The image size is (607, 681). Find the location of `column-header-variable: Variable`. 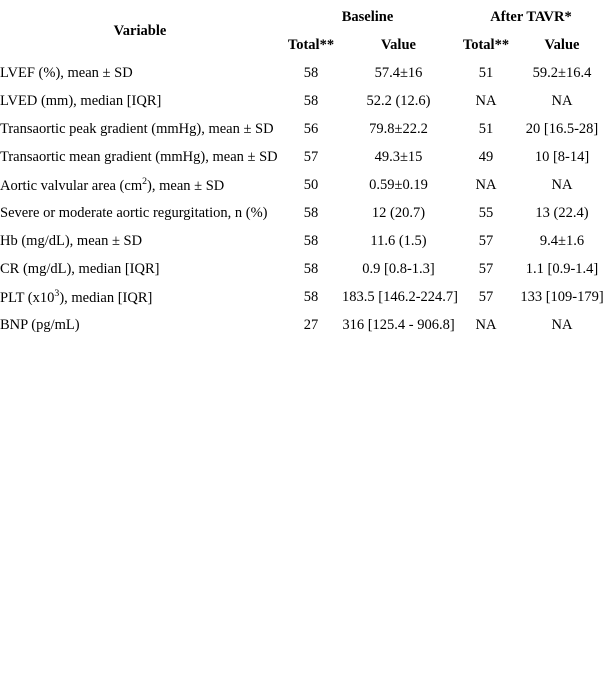

column-header-variable: Variable is located at coordinates (140, 30).